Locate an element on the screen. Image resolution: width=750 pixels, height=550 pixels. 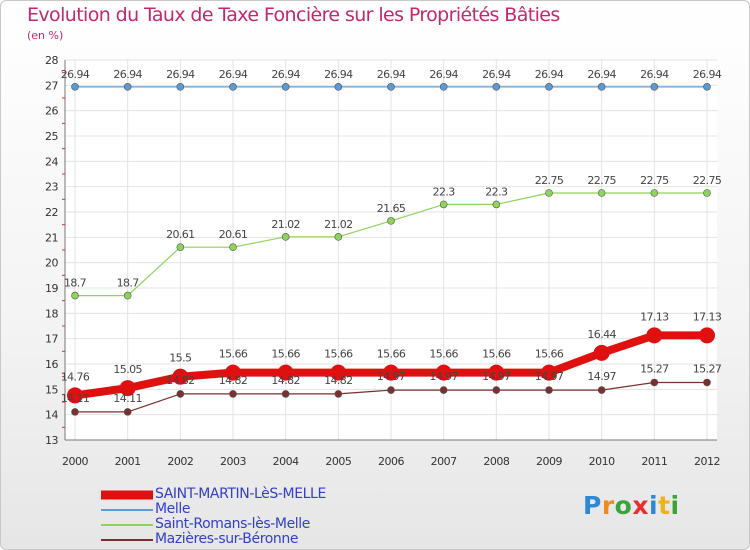
legend-item-saint-romans: Saint-Romans-lès-Melle is located at coordinates (231, 524).